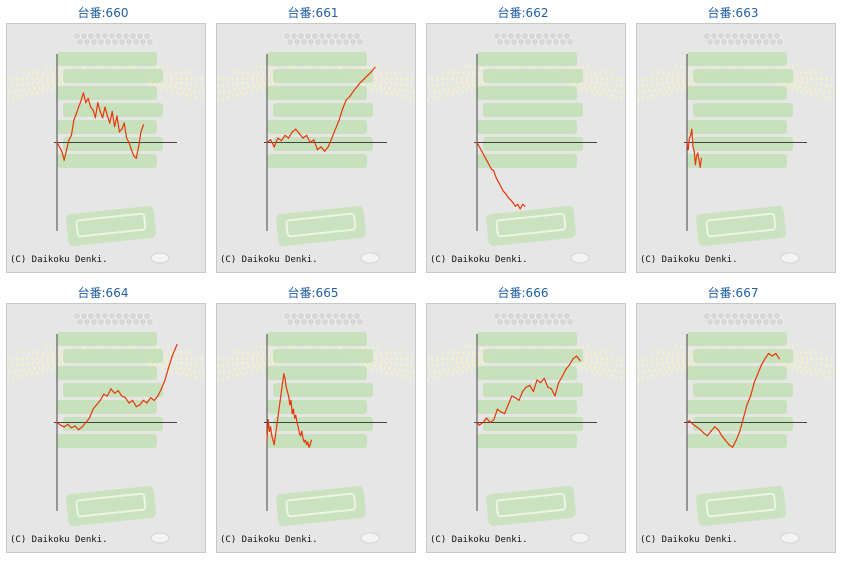 Image resolution: width=844 pixels, height=562 pixels. I want to click on machine-graph-panel: 台番:664 (C) Daikoku Denki., so click(106, 418).